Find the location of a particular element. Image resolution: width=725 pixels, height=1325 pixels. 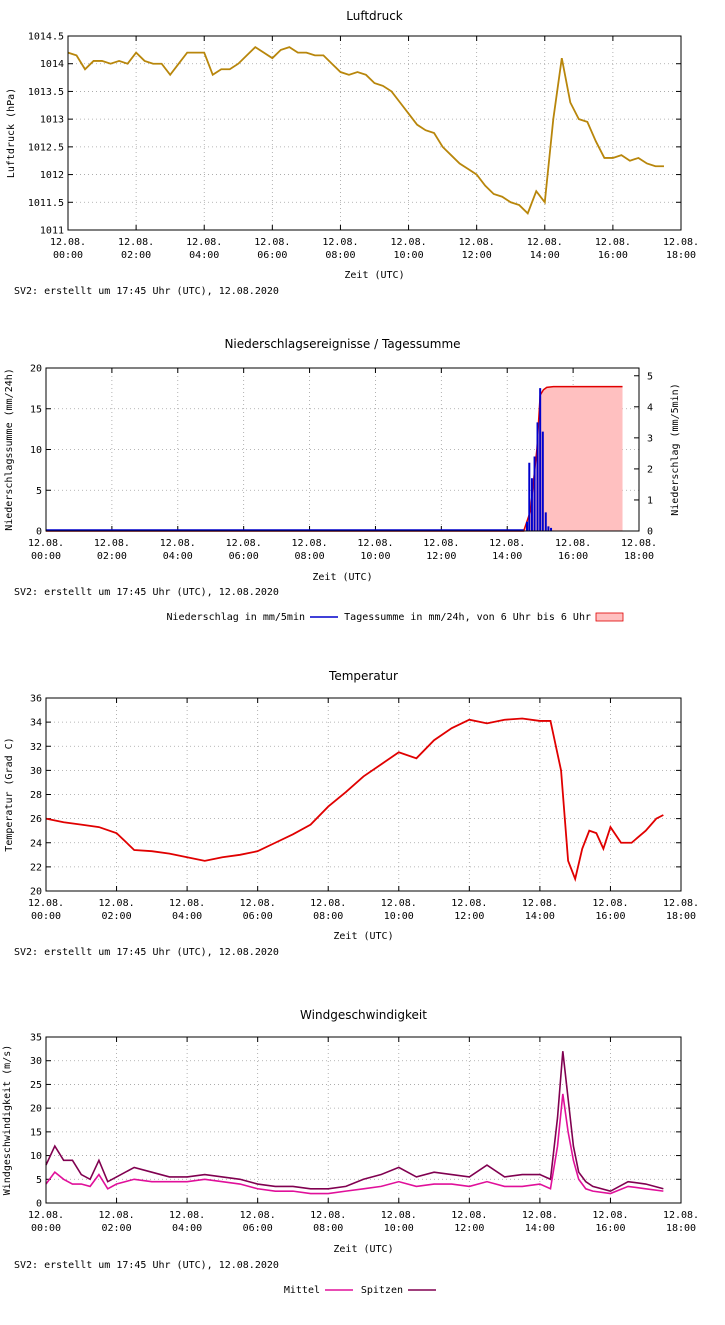

y-right-tick-label: 2 is located at coordinates (650, 469).